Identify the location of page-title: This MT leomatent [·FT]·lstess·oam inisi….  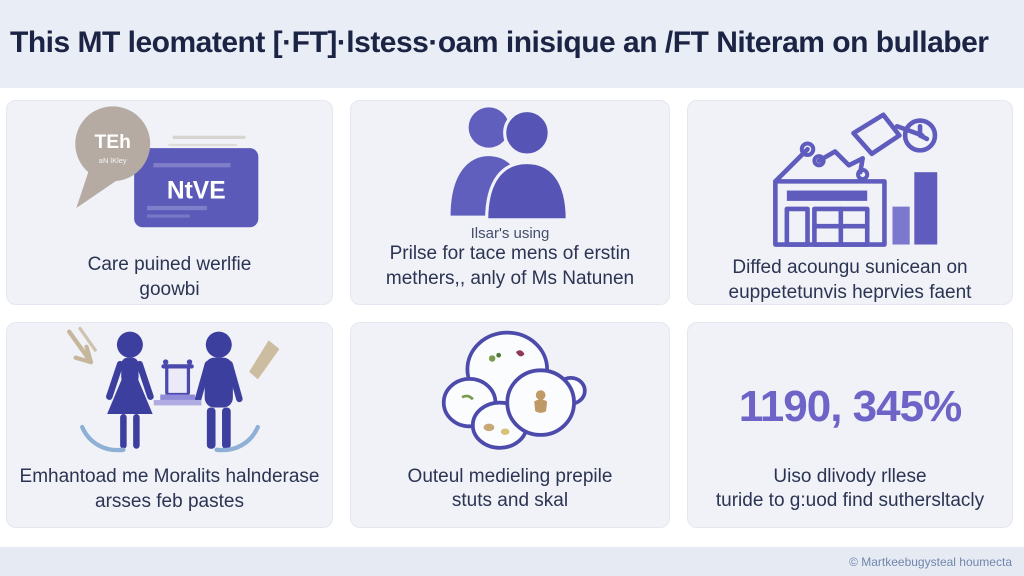
(499, 42).